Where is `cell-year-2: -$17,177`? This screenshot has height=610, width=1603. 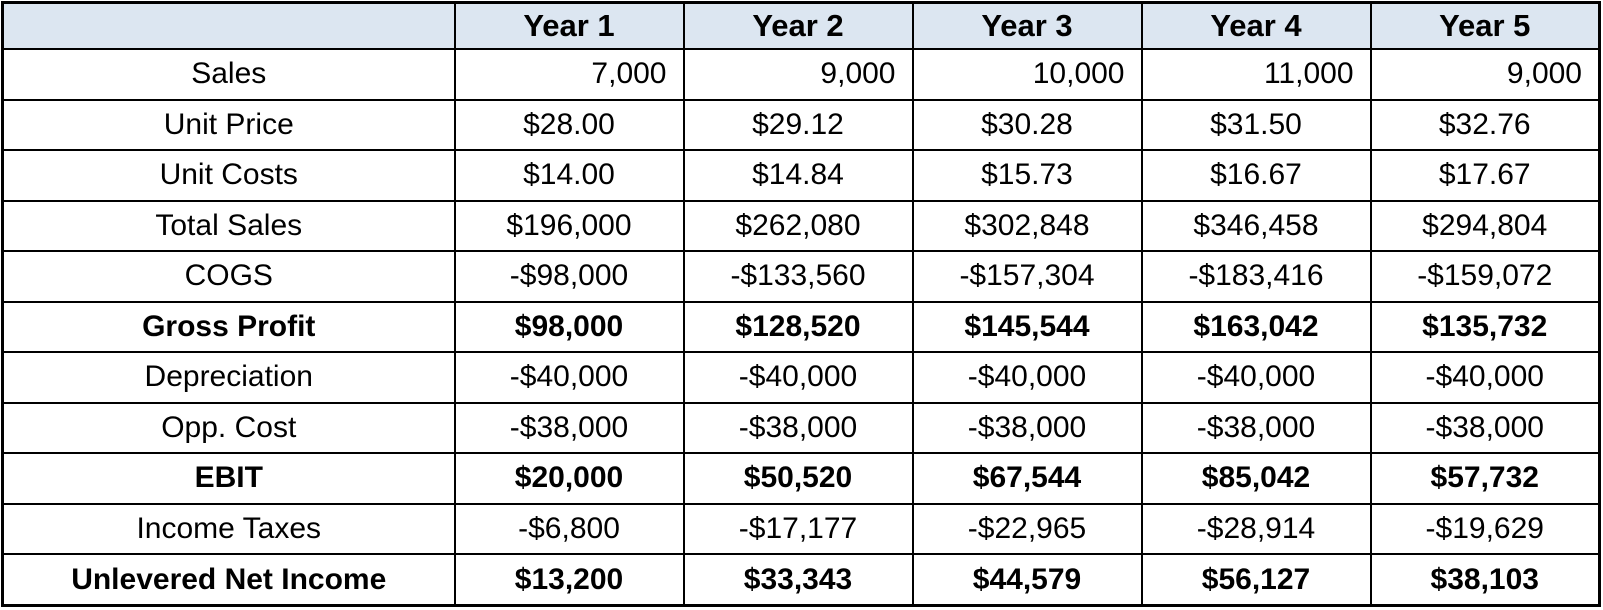
cell-year-2: -$17,177 is located at coordinates (798, 529).